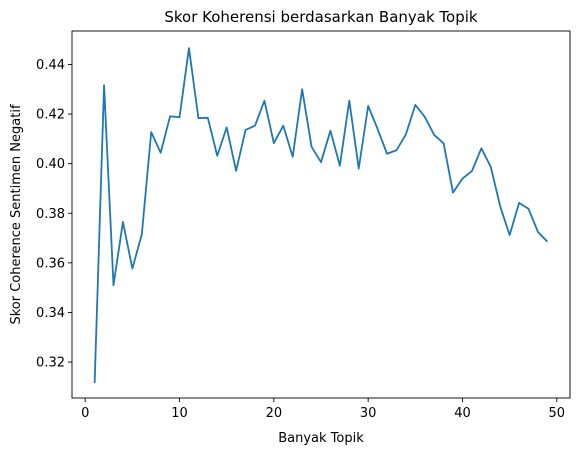 This screenshot has width=576, height=453. I want to click on y-axis-ticks: 0.32 0.34 0.36 0.38 0.40 0.42 0.44, so click(54, 214).